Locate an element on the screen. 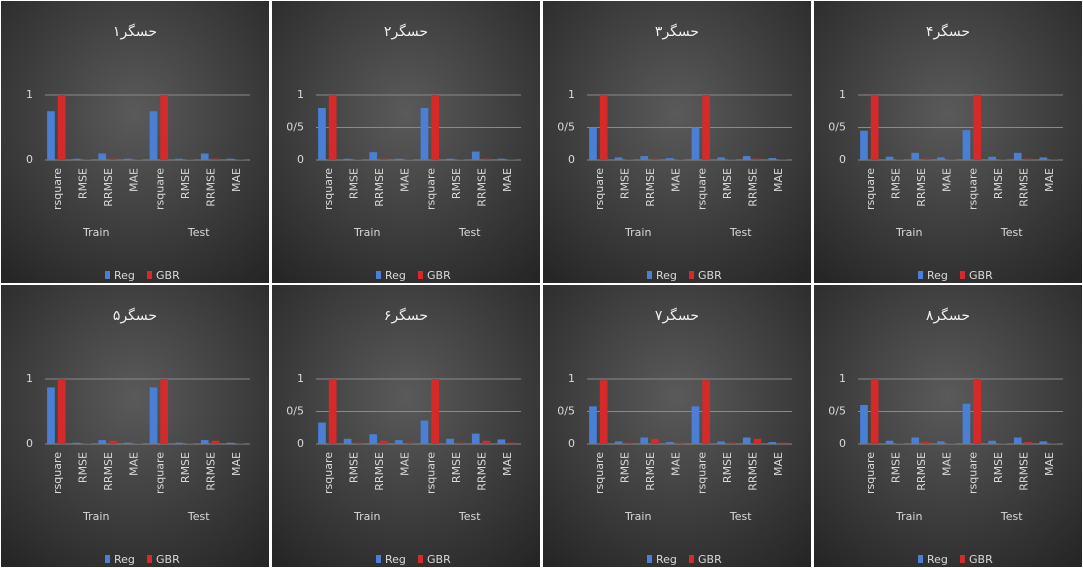 The image size is (1083, 568). chart-title: حسگر۶ is located at coordinates (406, 315).